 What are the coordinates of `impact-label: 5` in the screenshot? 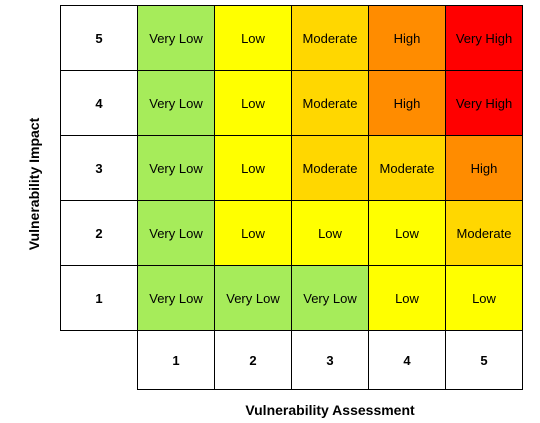 It's located at (99, 38).